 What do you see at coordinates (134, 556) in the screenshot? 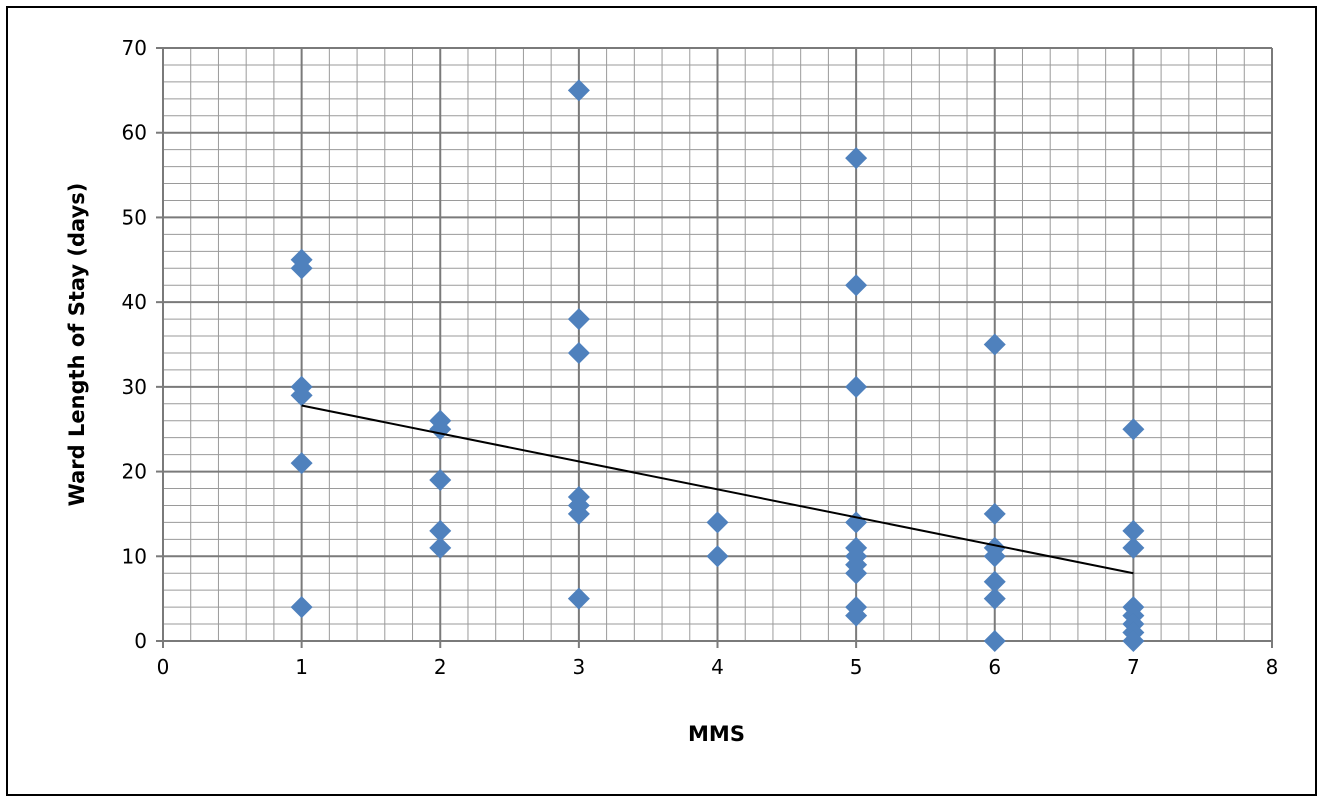
I see `y-tick-label: 10` at bounding box center [134, 556].